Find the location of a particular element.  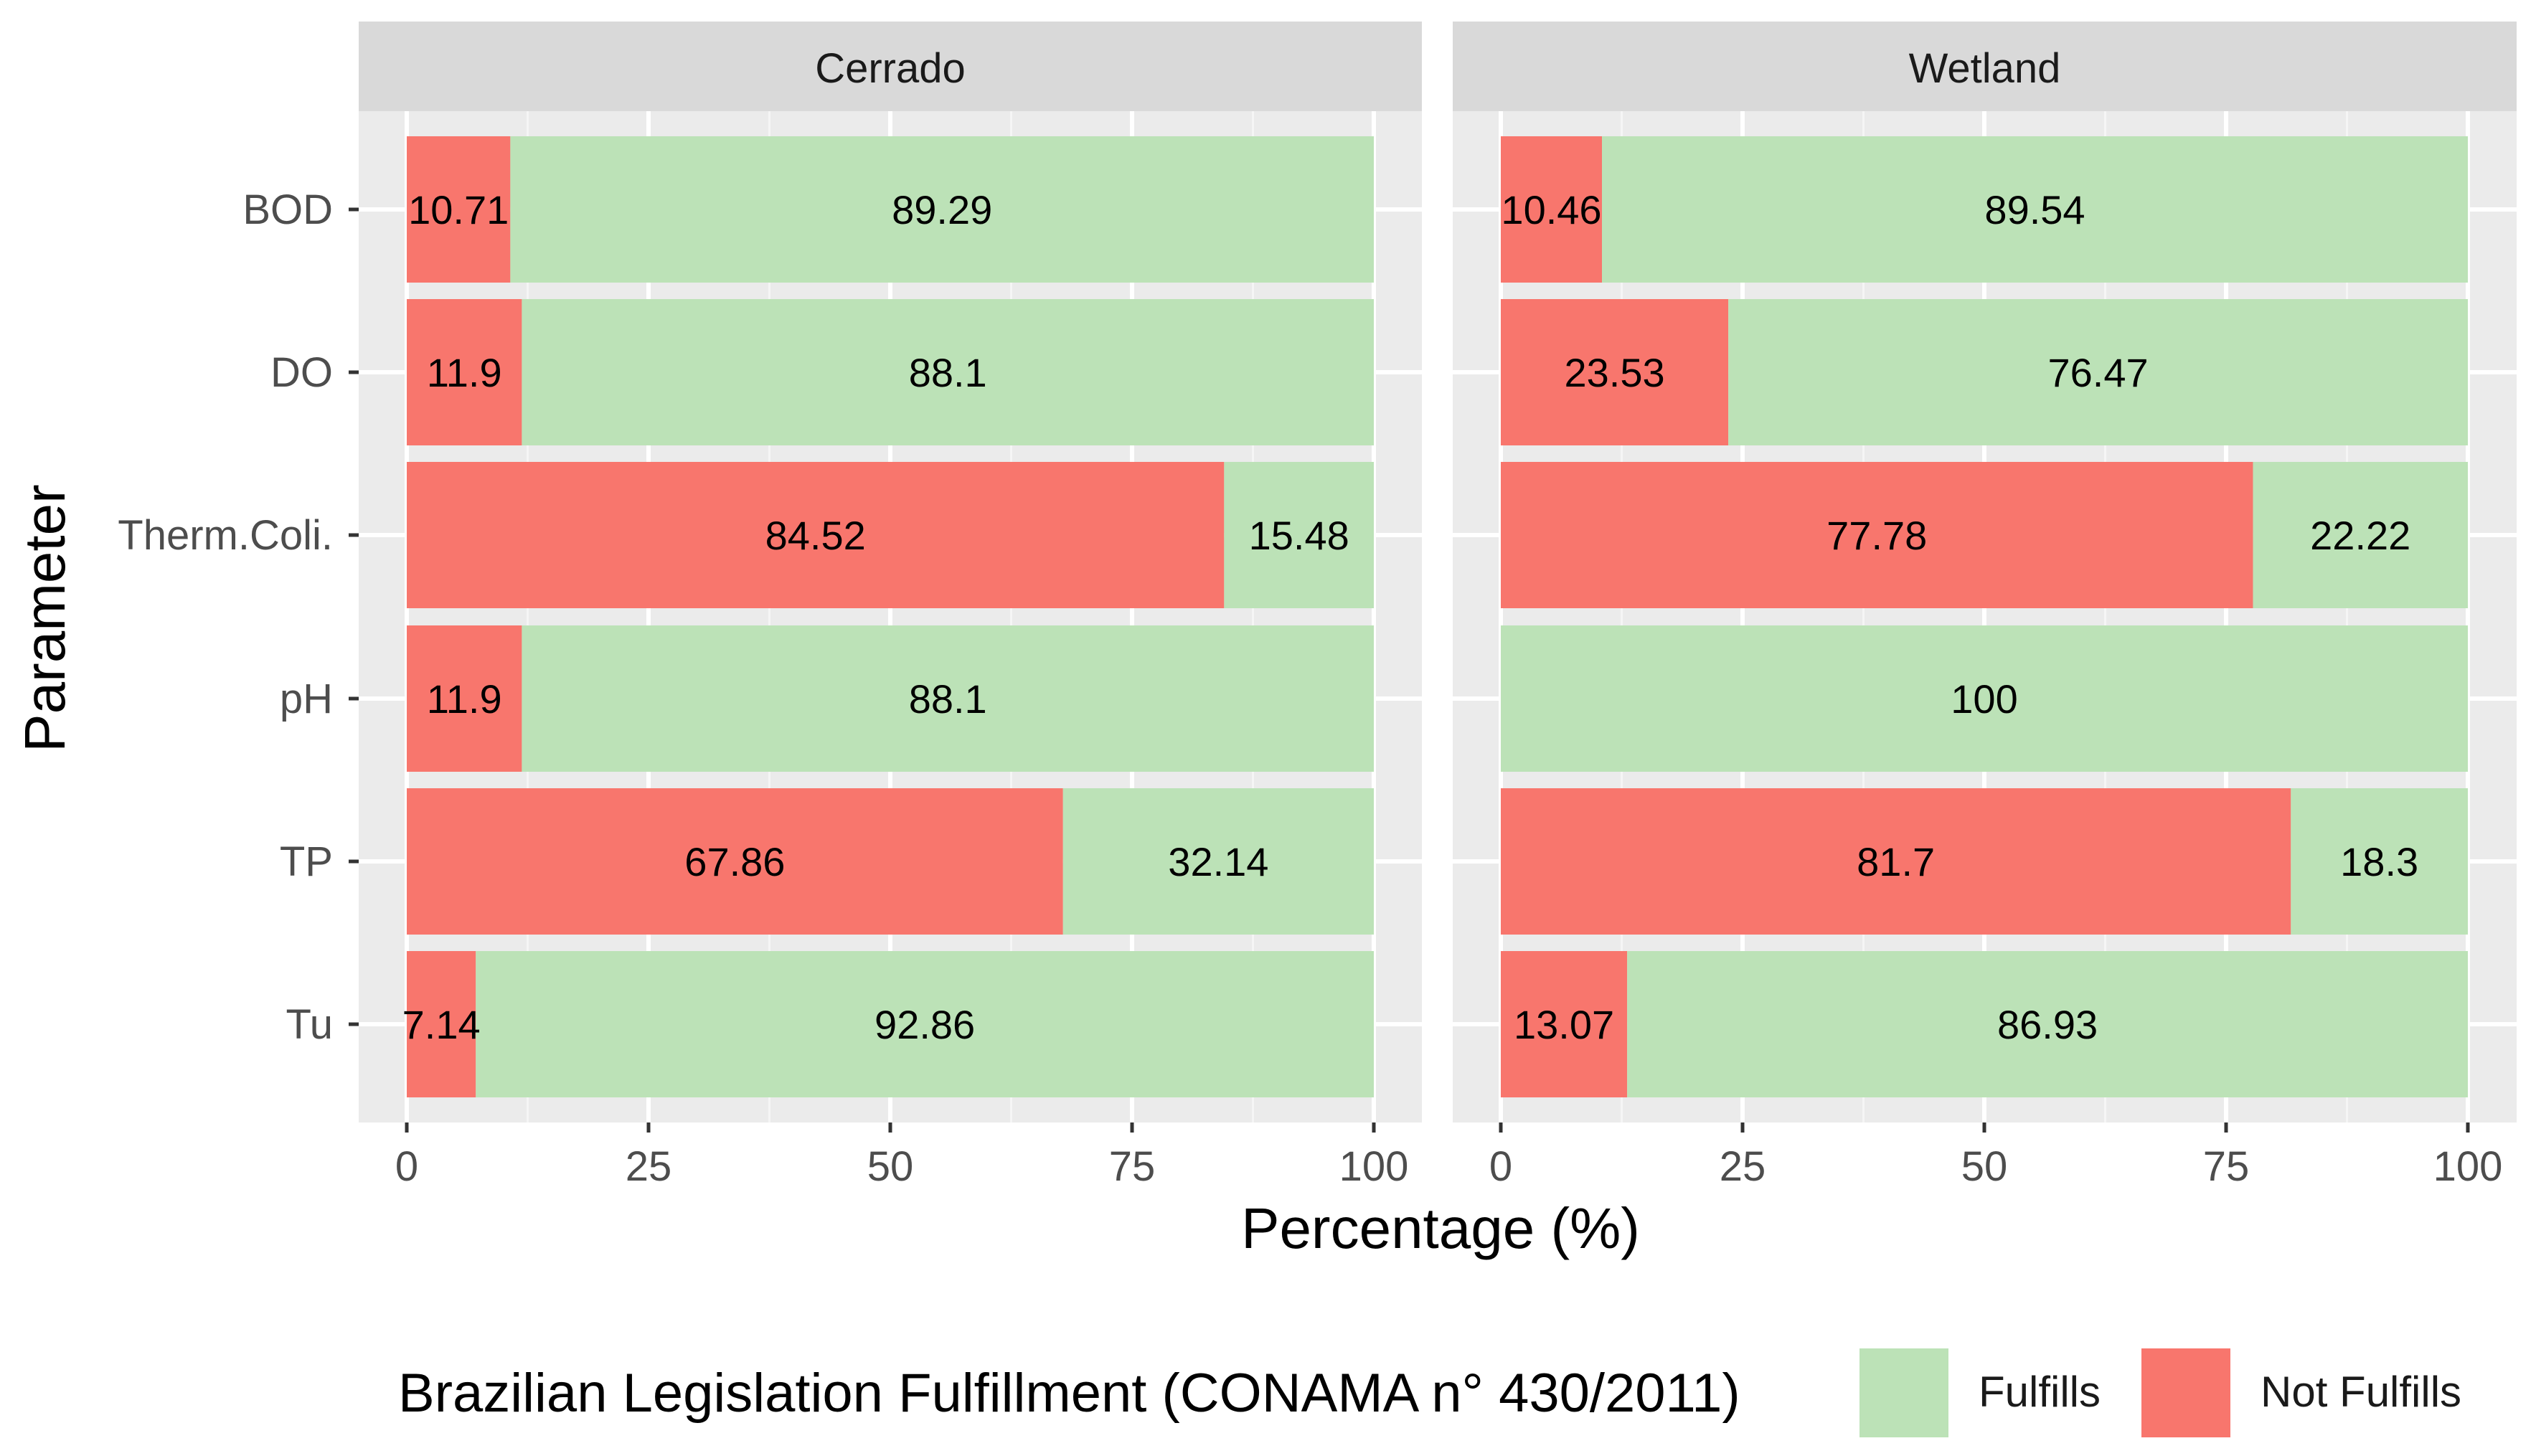

data-label: 89.54 is located at coordinates (2035, 209).